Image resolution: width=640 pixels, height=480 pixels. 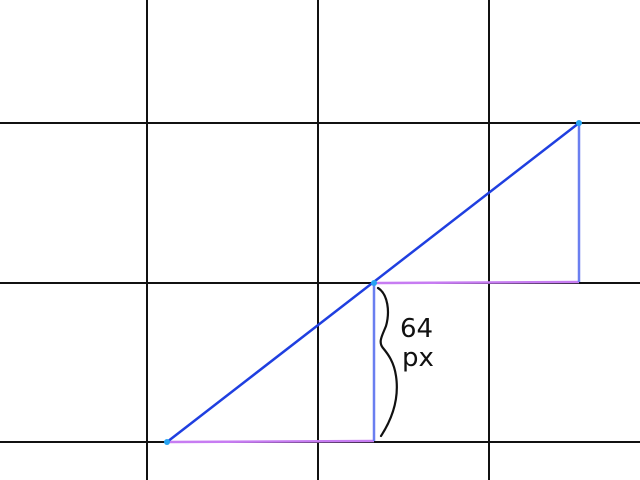 I want to click on curly-brace, so click(x=387, y=362).